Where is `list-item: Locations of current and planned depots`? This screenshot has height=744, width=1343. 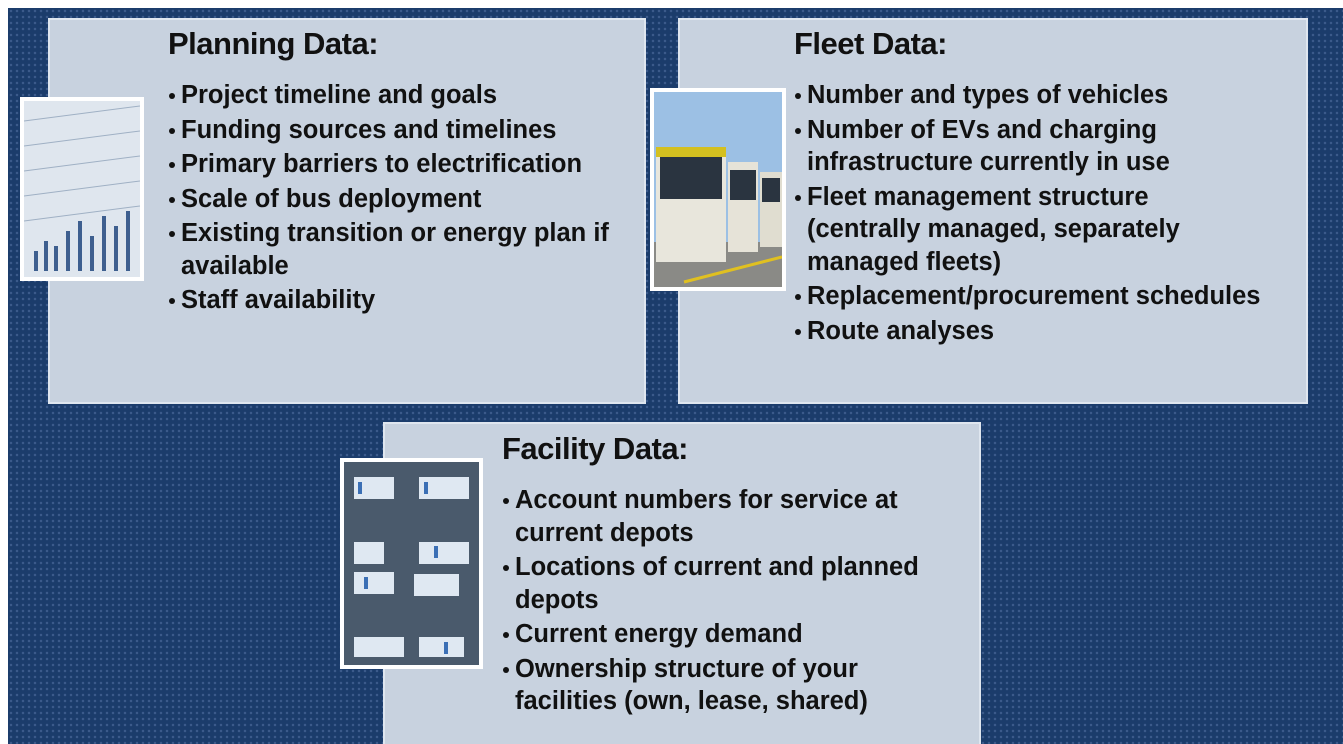 list-item: Locations of current and planned depots is located at coordinates (727, 583).